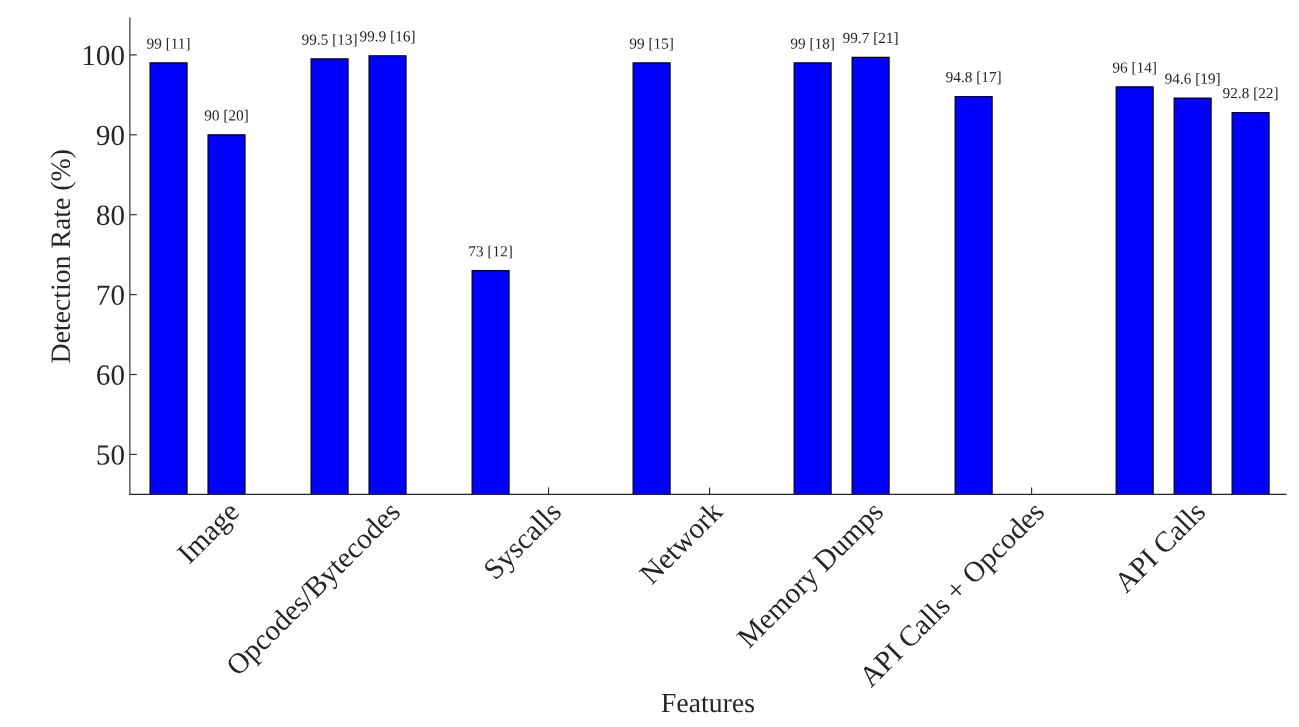  I want to click on y-tick-label: 60, so click(110, 375).